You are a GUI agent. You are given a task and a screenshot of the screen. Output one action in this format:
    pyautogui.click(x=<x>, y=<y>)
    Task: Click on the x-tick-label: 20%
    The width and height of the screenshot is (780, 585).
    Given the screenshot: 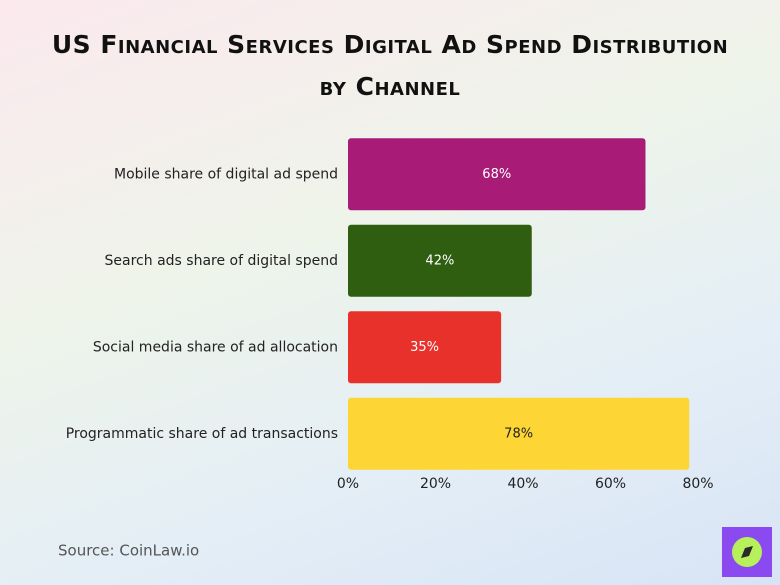 What is the action you would take?
    pyautogui.click(x=435, y=484)
    